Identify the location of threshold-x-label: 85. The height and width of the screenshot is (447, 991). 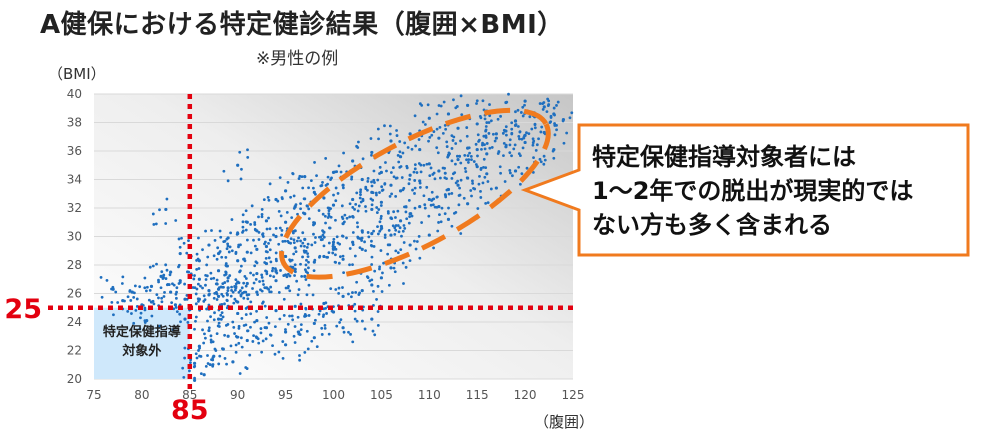
(190, 410).